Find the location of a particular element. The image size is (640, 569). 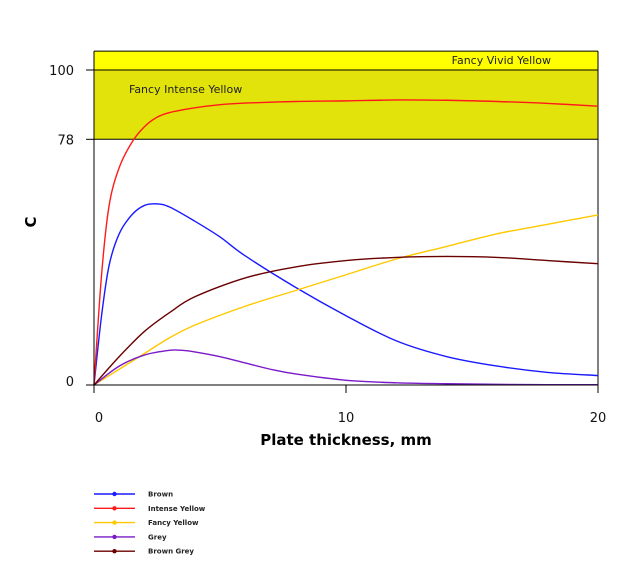

legend-item-fancy-yellow: Fancy Yellow is located at coordinates (146, 523).